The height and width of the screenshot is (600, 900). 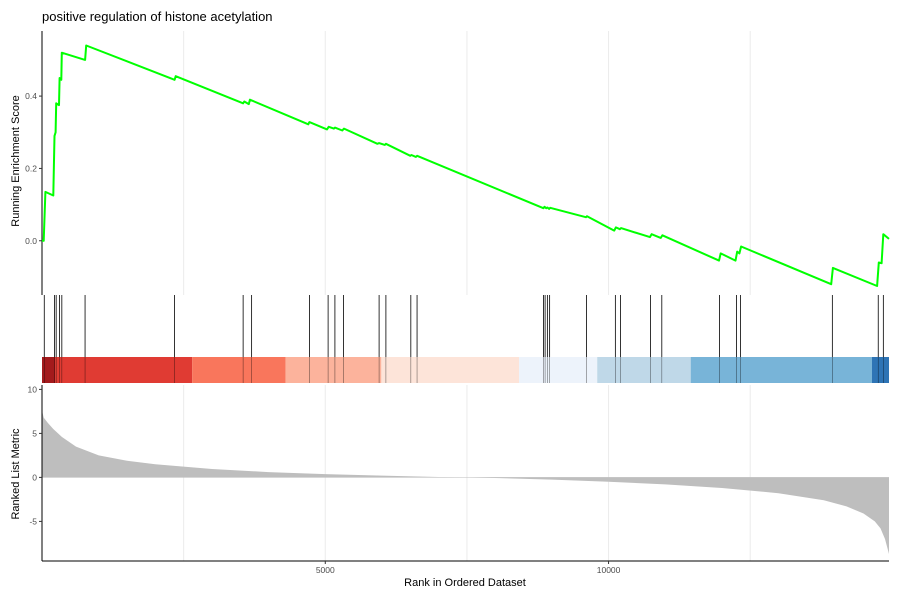 What do you see at coordinates (465, 567) in the screenshot?
I see `x-axis: 5000 10000` at bounding box center [465, 567].